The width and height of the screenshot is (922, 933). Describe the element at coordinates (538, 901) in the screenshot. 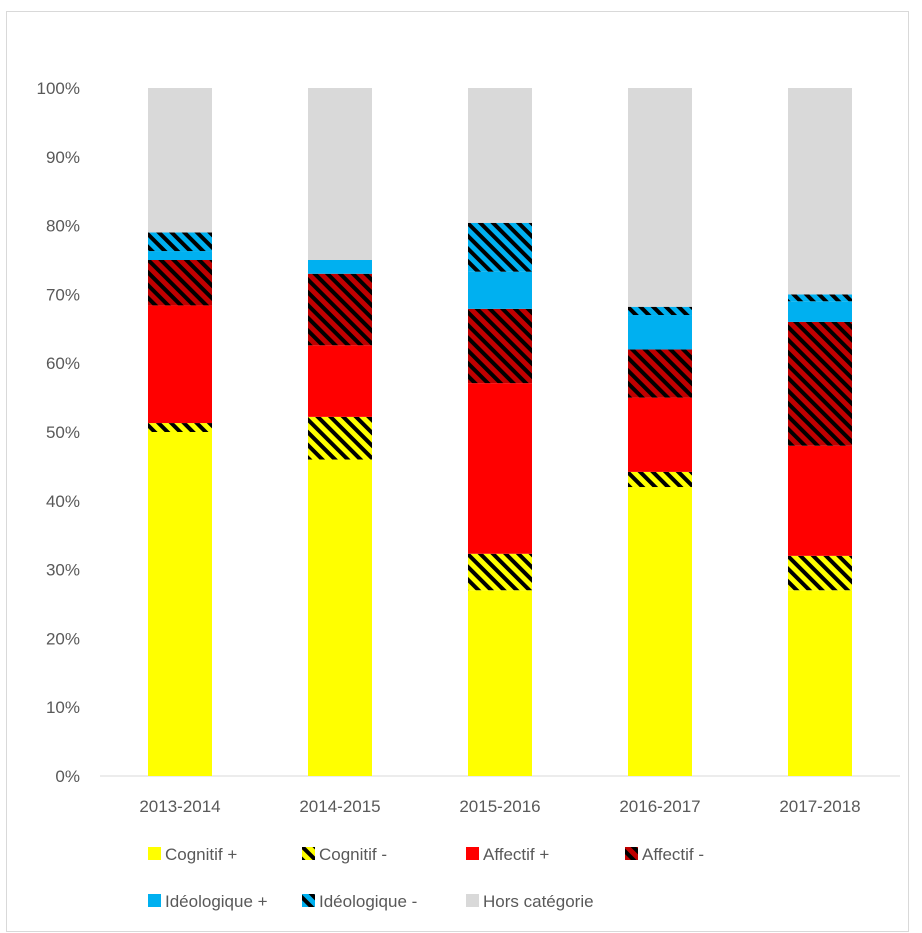

I see `legend-label: Hors catégorie` at that location.